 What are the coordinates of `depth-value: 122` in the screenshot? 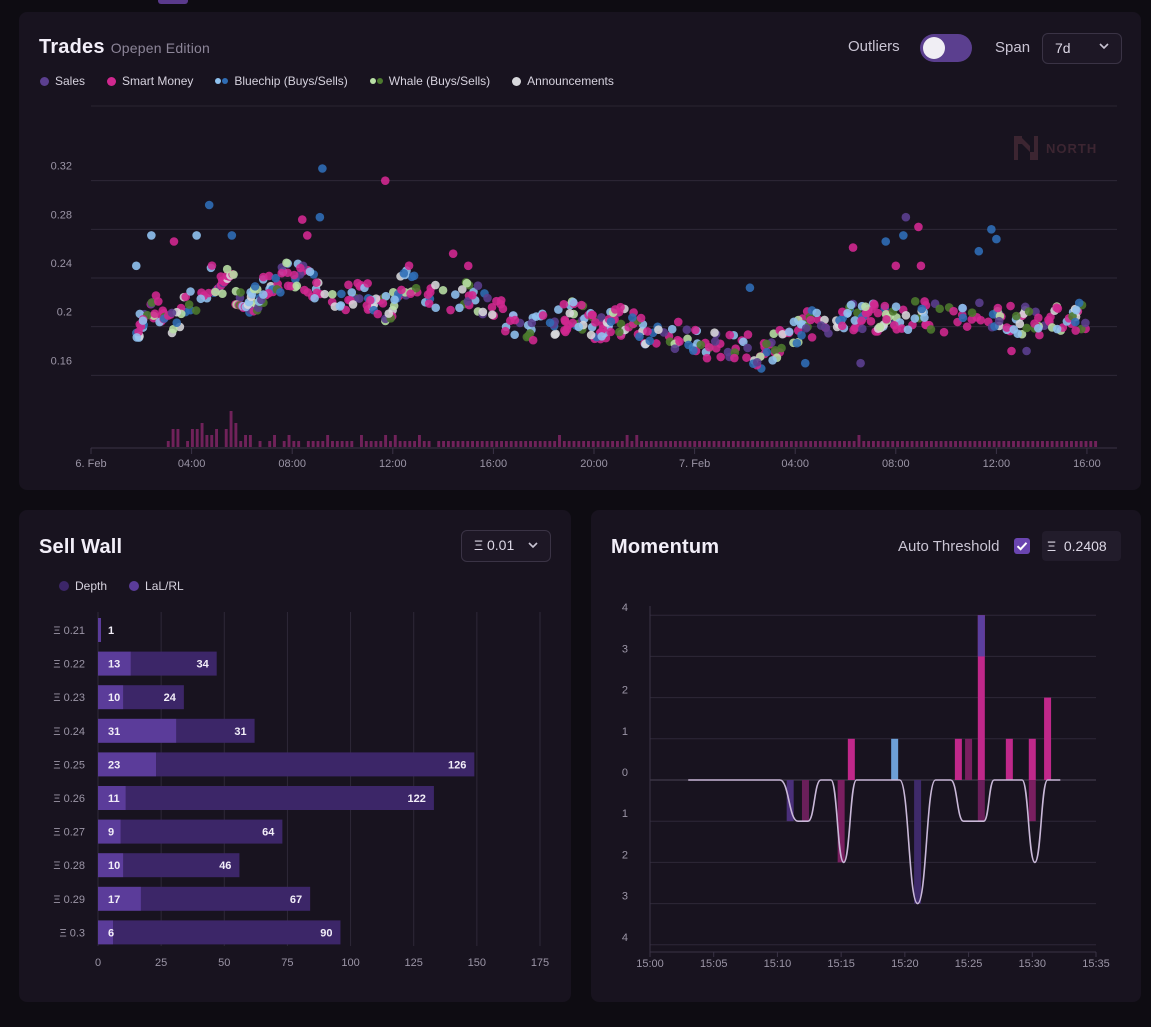 It's located at (417, 799).